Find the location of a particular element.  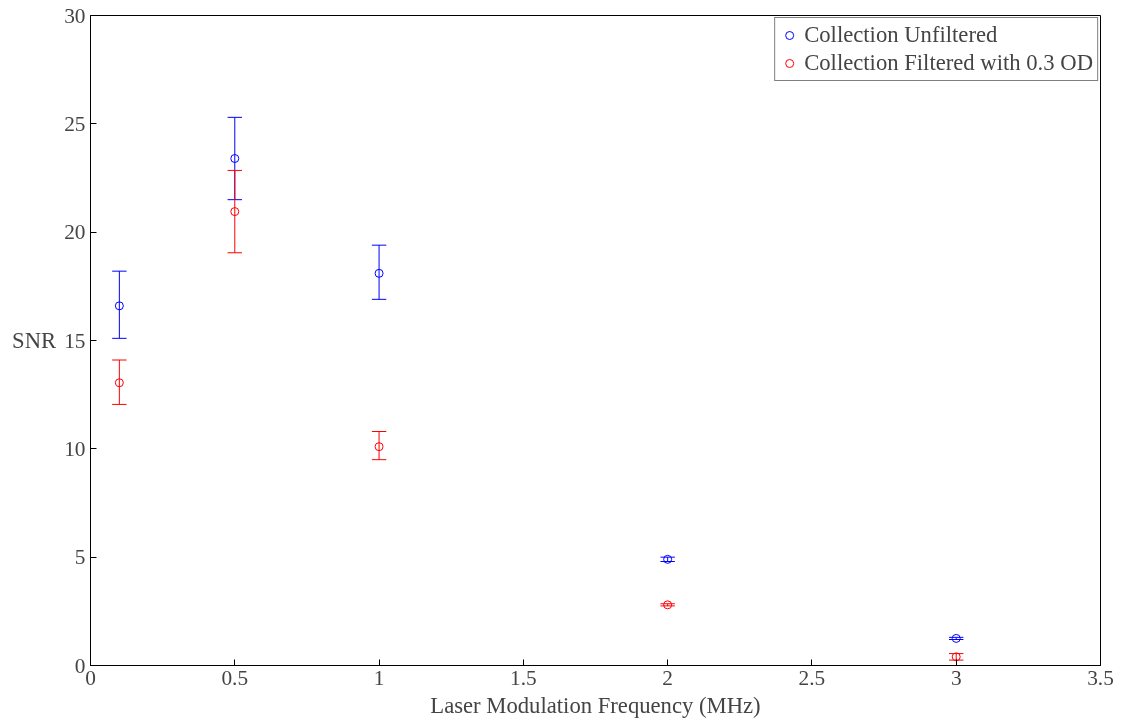

y-tick-label: 5 is located at coordinates (80, 557).